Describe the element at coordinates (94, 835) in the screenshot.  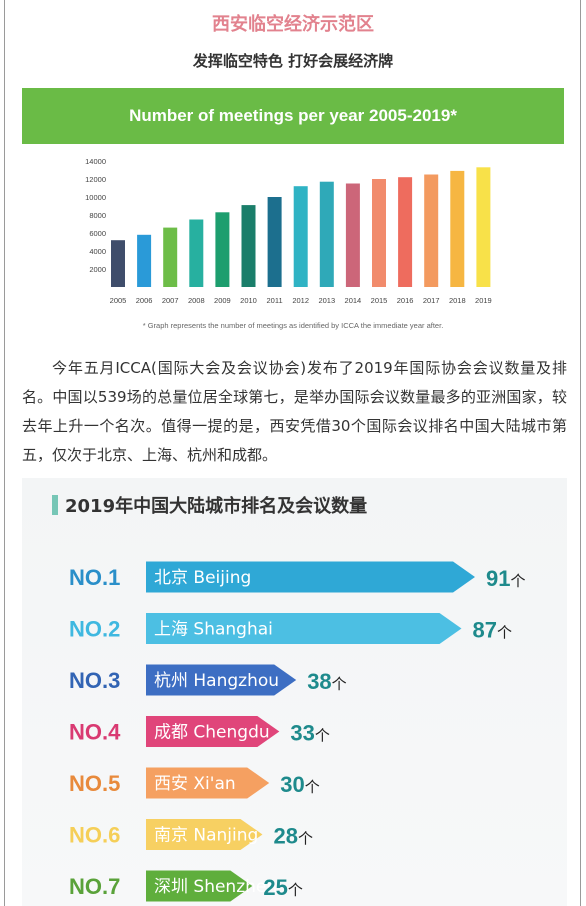
I see `rank-label: NO.6` at that location.